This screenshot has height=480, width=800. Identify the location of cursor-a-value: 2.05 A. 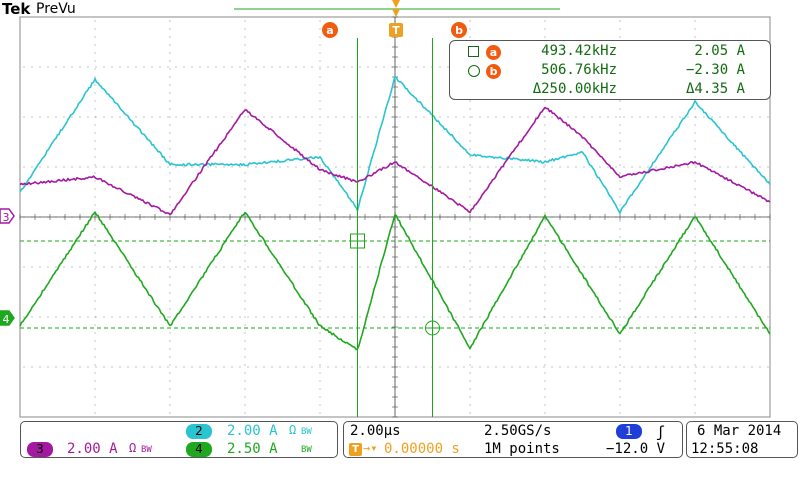
(719, 51).